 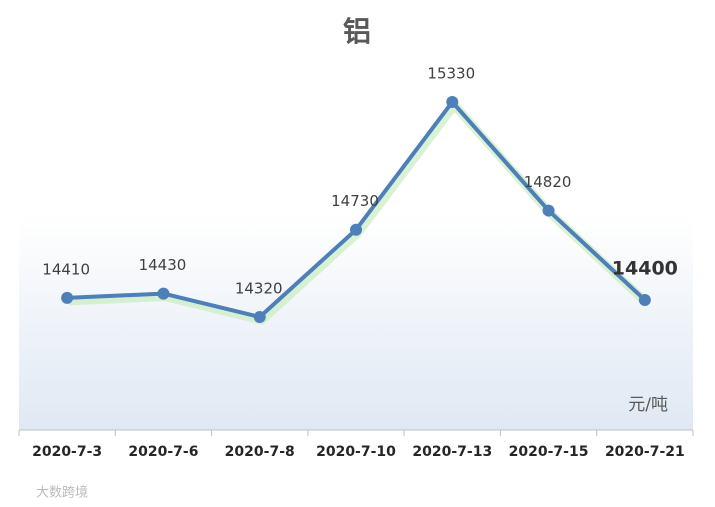 I want to click on data-label: 14730, so click(x=355, y=201).